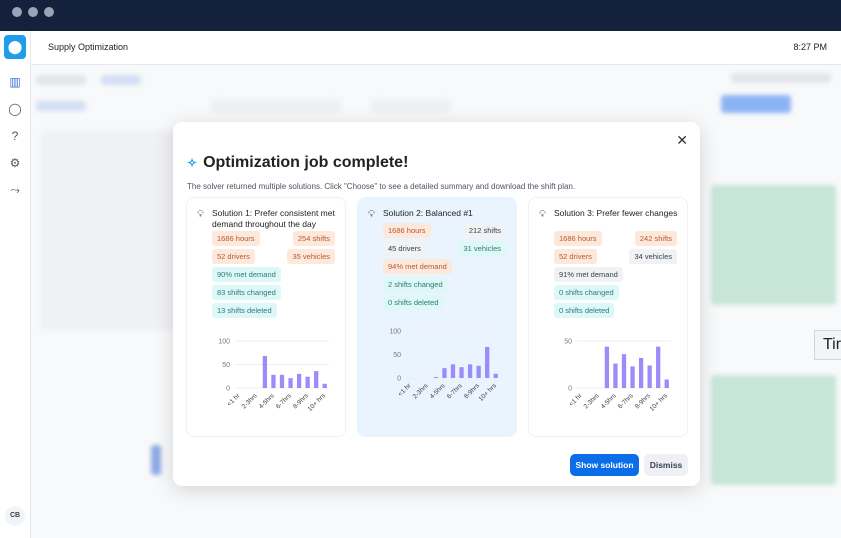 The image size is (841, 538). What do you see at coordinates (484, 230) in the screenshot?
I see `metric-chip: 212 shifts` at bounding box center [484, 230].